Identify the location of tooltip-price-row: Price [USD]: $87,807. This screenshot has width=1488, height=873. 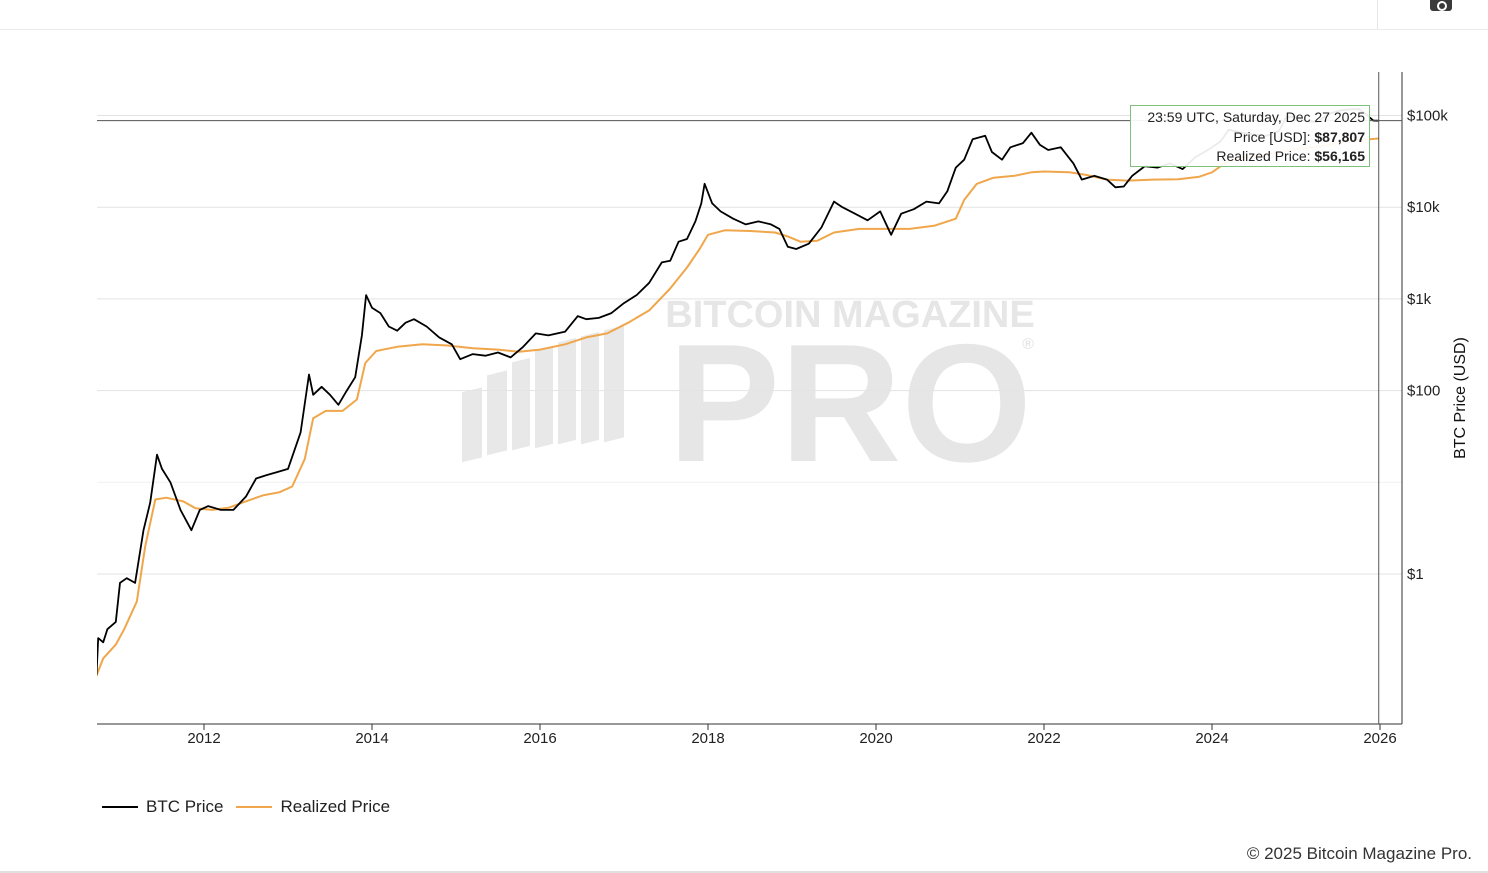
(1250, 138).